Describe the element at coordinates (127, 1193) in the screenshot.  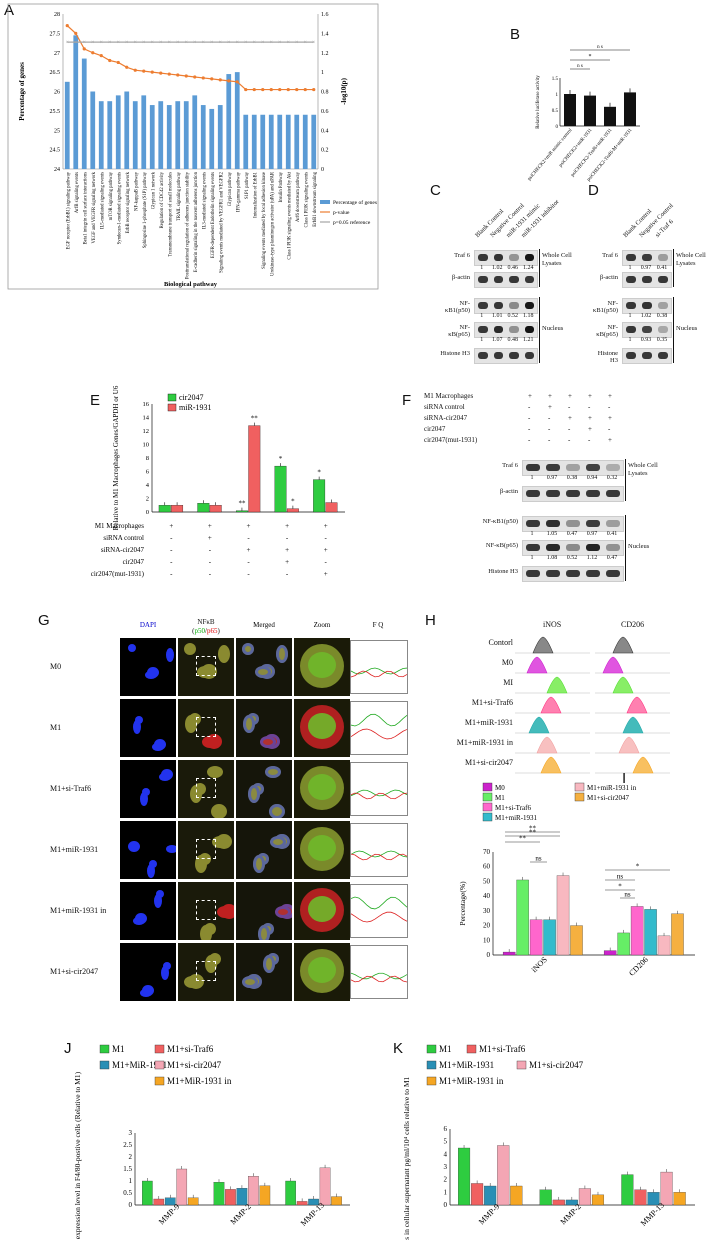
I see `panel-j-ytick: 0.5` at that location.